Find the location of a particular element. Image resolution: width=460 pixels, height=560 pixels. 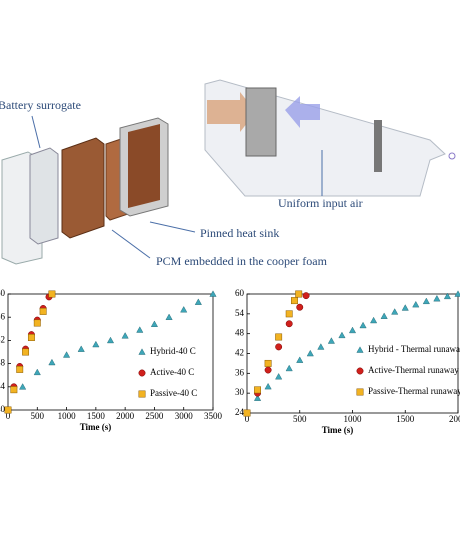

y-tick-label: 44 is located at coordinates (3, 386).